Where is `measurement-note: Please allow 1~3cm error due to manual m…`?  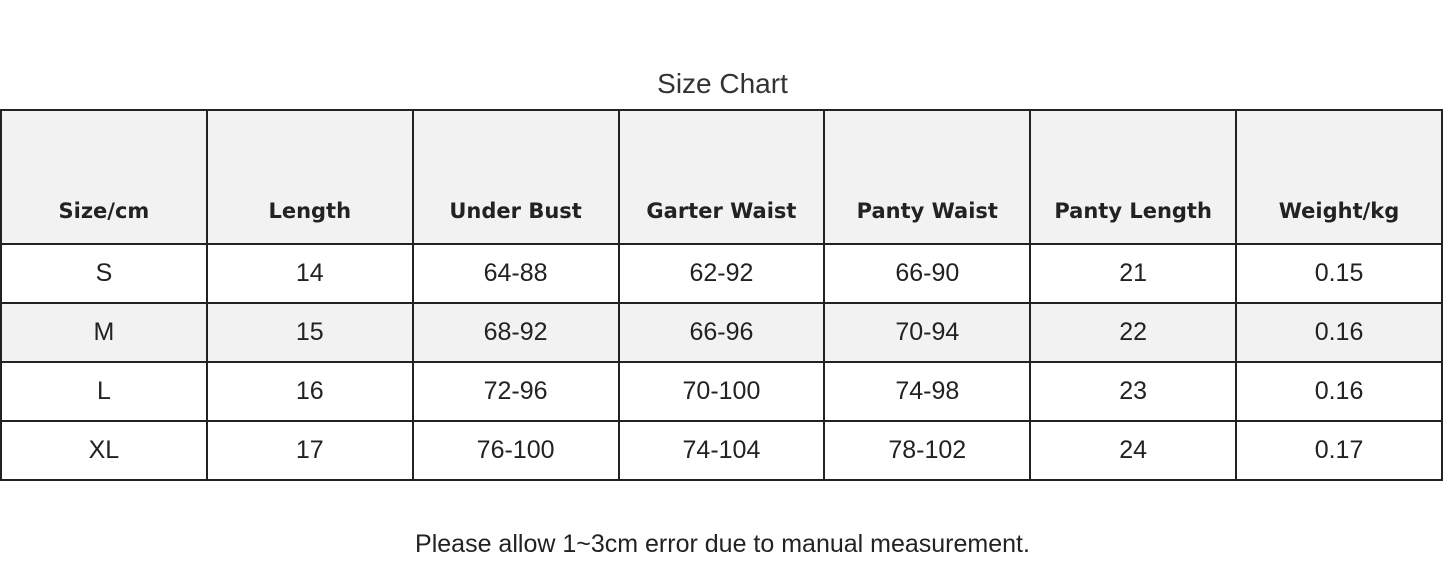 measurement-note: Please allow 1~3cm error due to manual m… is located at coordinates (722, 544).